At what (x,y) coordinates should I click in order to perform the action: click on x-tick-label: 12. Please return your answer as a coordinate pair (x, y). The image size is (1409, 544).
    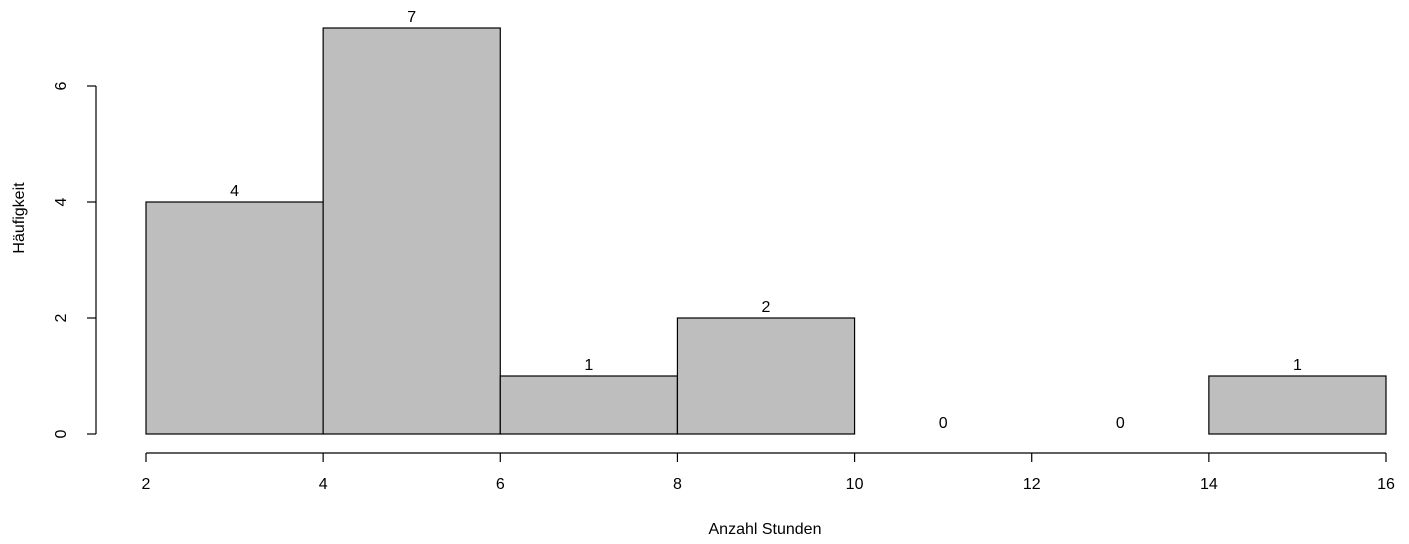
    Looking at the image, I should click on (1032, 484).